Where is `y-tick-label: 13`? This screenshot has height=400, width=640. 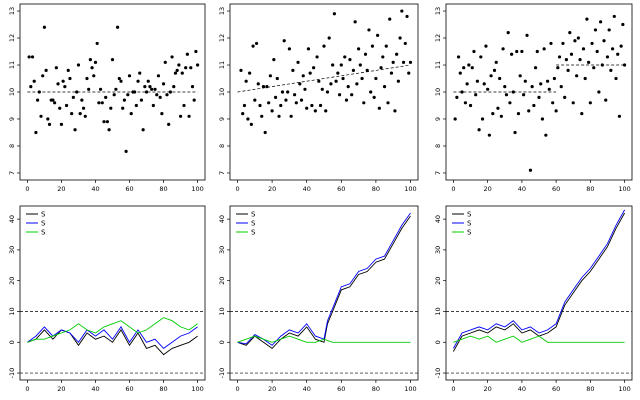
y-tick-label: 13 is located at coordinates (222, 11).